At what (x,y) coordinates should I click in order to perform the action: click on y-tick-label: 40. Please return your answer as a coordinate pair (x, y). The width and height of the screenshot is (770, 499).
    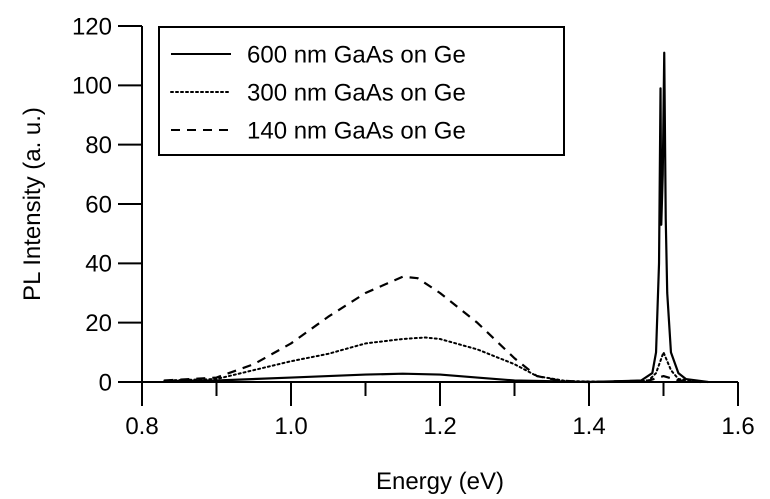
    Looking at the image, I should click on (98, 264).